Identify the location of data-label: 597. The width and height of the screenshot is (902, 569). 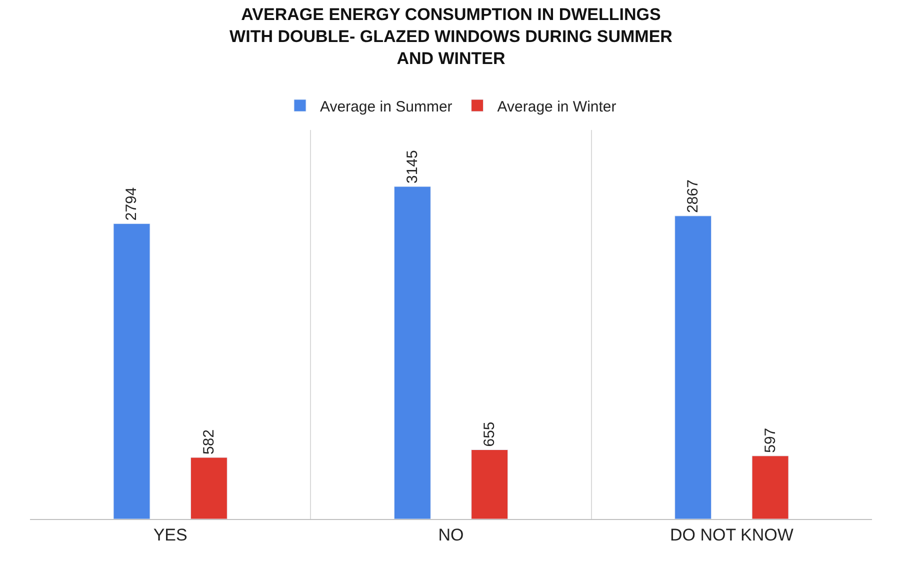
(770, 440).